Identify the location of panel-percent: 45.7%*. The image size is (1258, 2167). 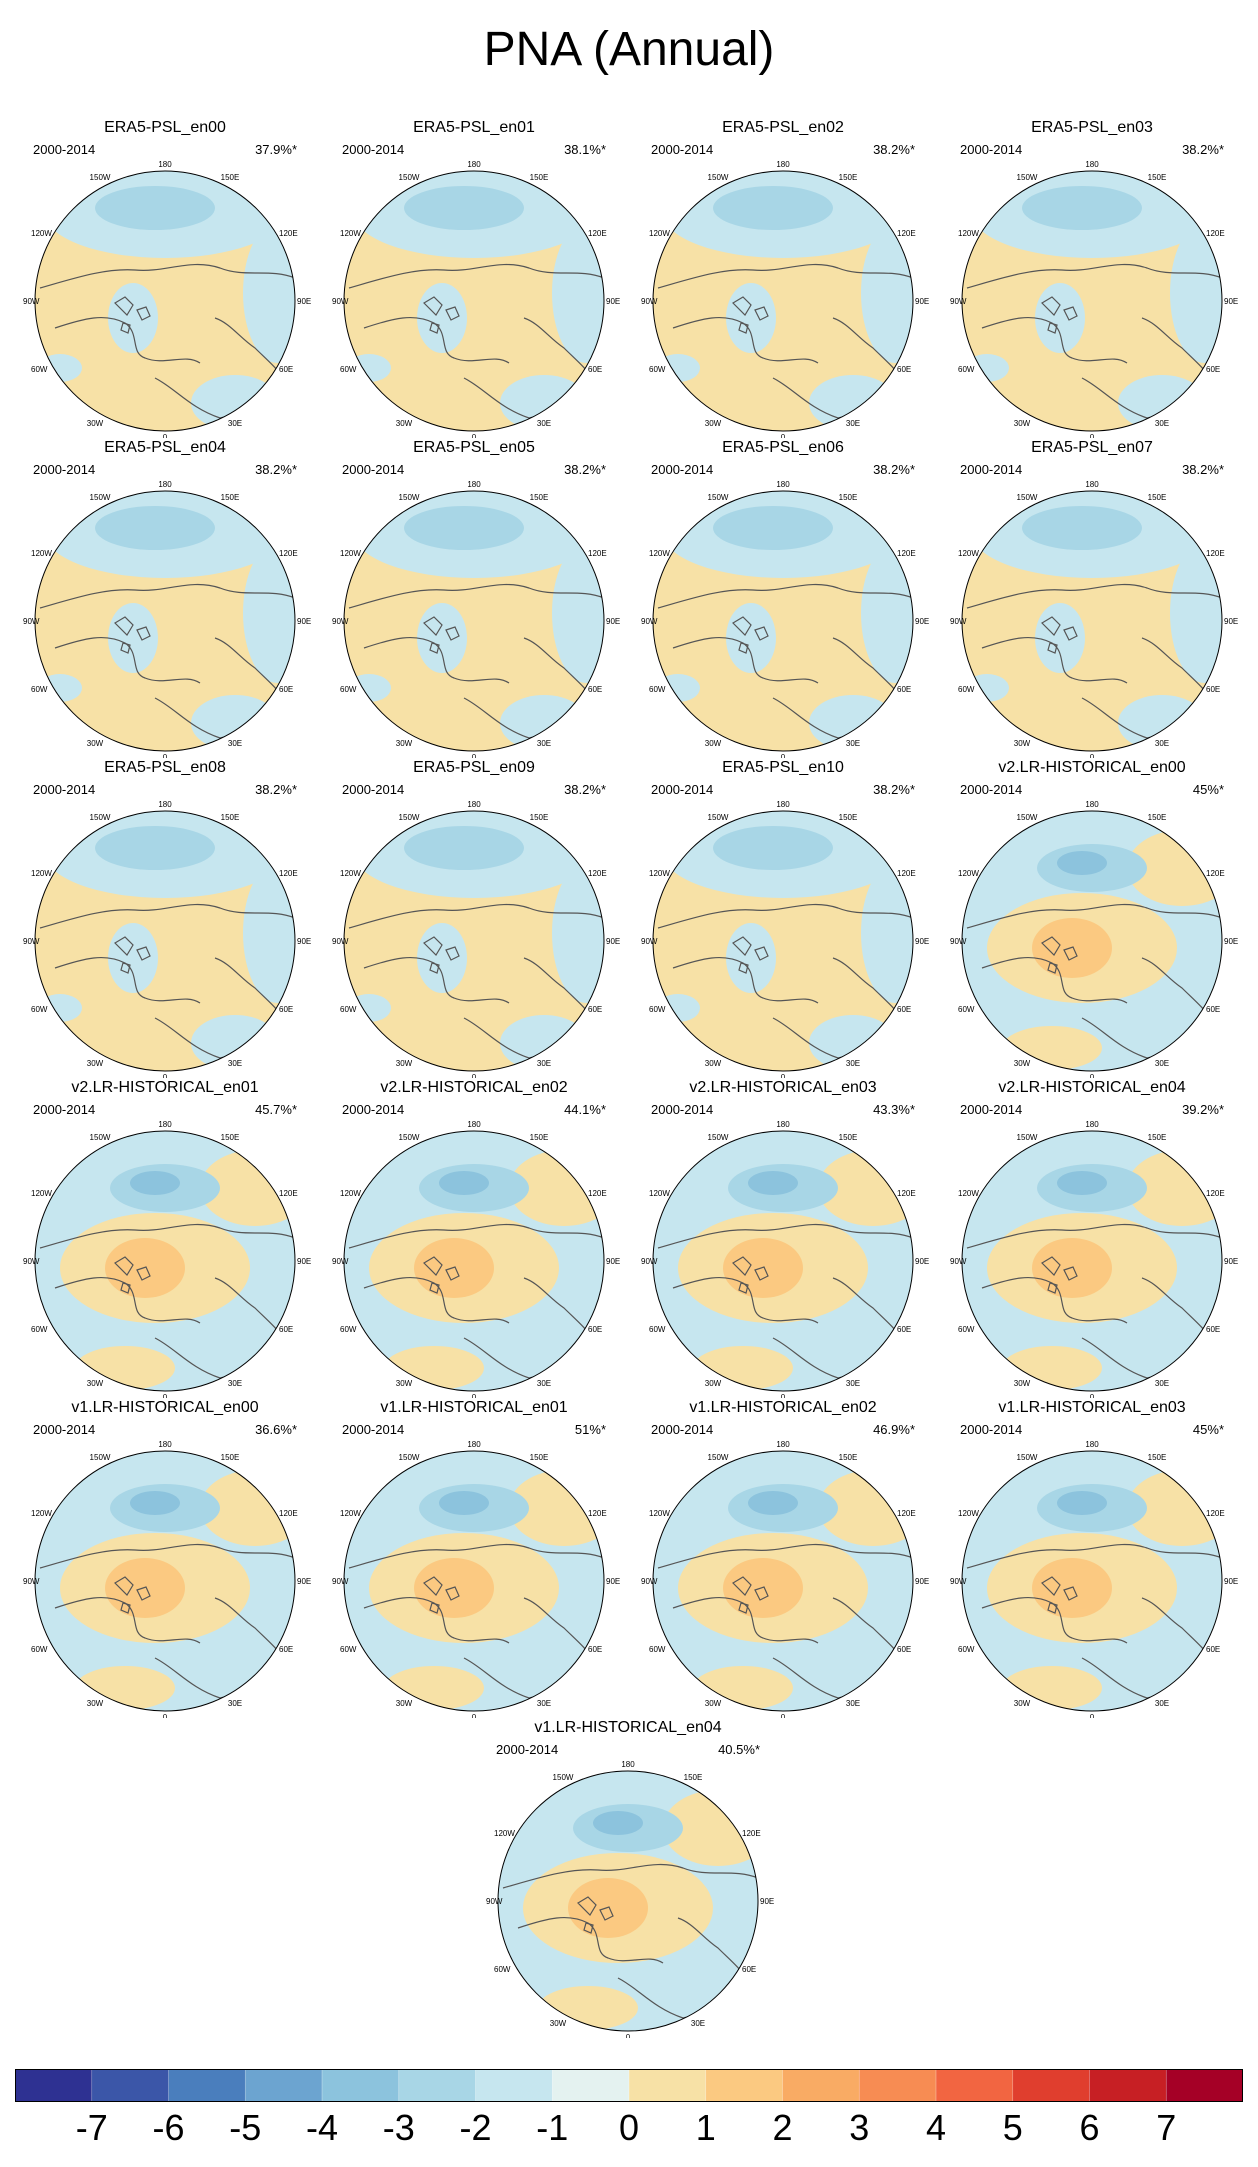
(276, 1109).